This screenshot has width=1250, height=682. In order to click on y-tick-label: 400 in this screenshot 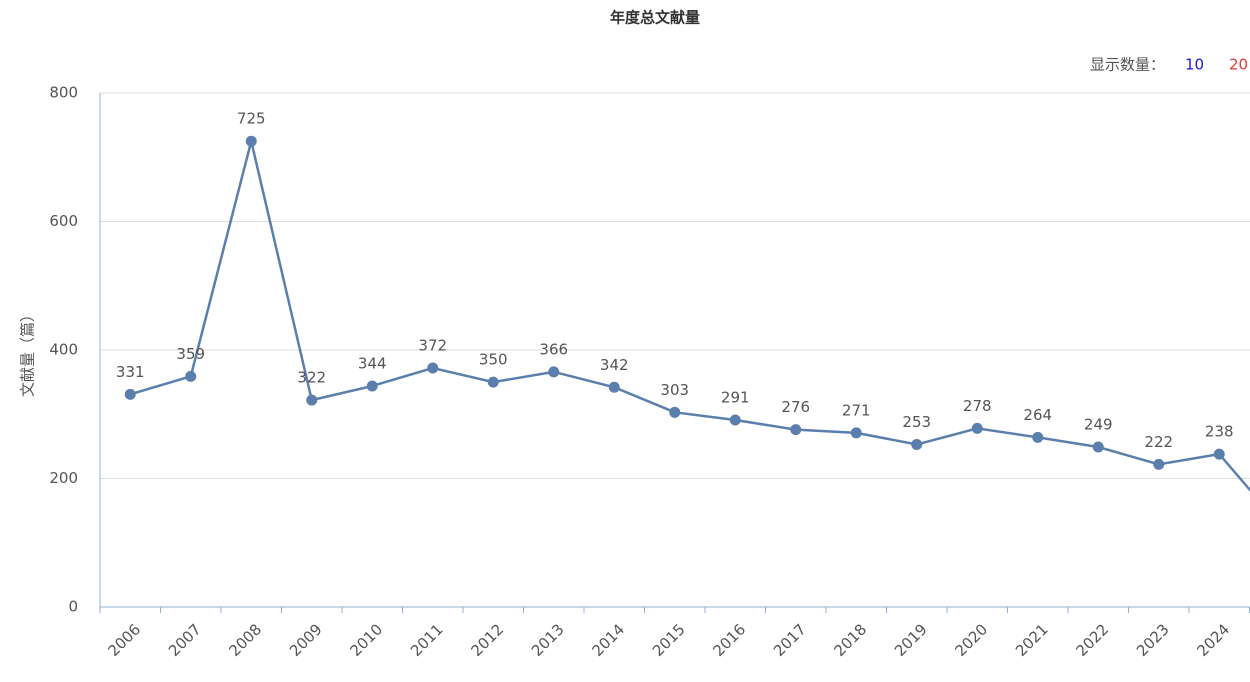, I will do `click(63, 350)`.